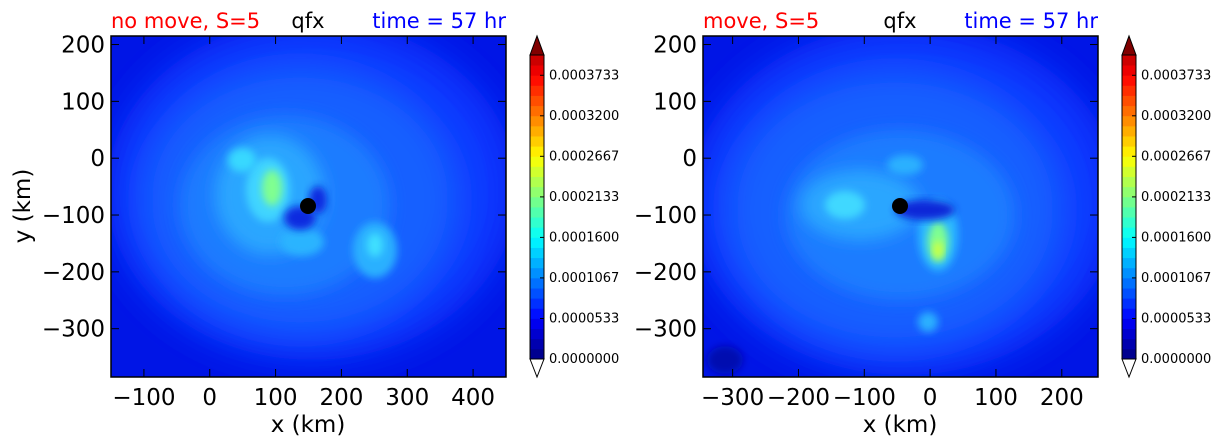 This screenshot has width=1225, height=447. Describe the element at coordinates (1176, 75) in the screenshot. I see `colorbar-tick-label: 0.0003733` at that location.